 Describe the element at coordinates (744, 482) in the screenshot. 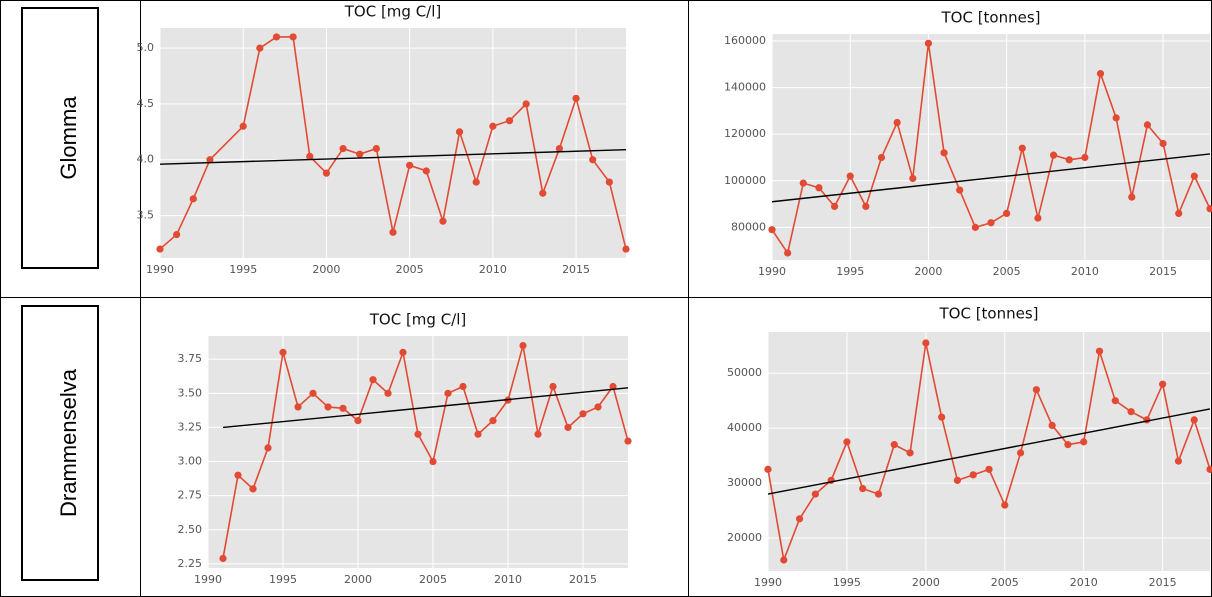

I see `y-tick-label: 30000` at that location.